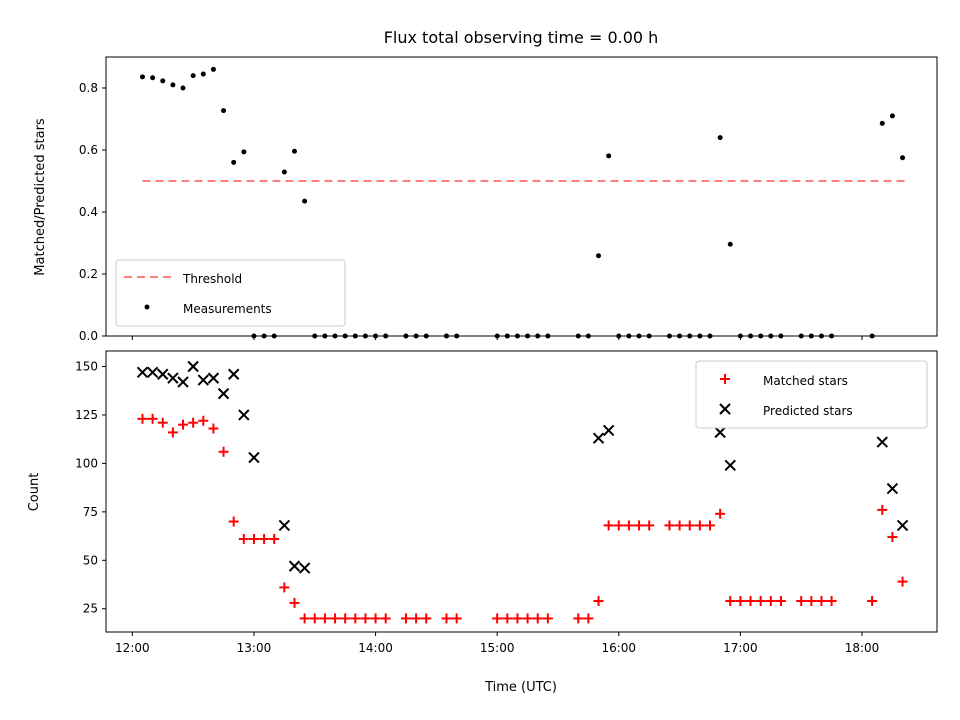  Describe the element at coordinates (92, 212) in the screenshot. I see `top-y-ticks: 0.0 0.2 0.4 0.6 0.8` at that location.